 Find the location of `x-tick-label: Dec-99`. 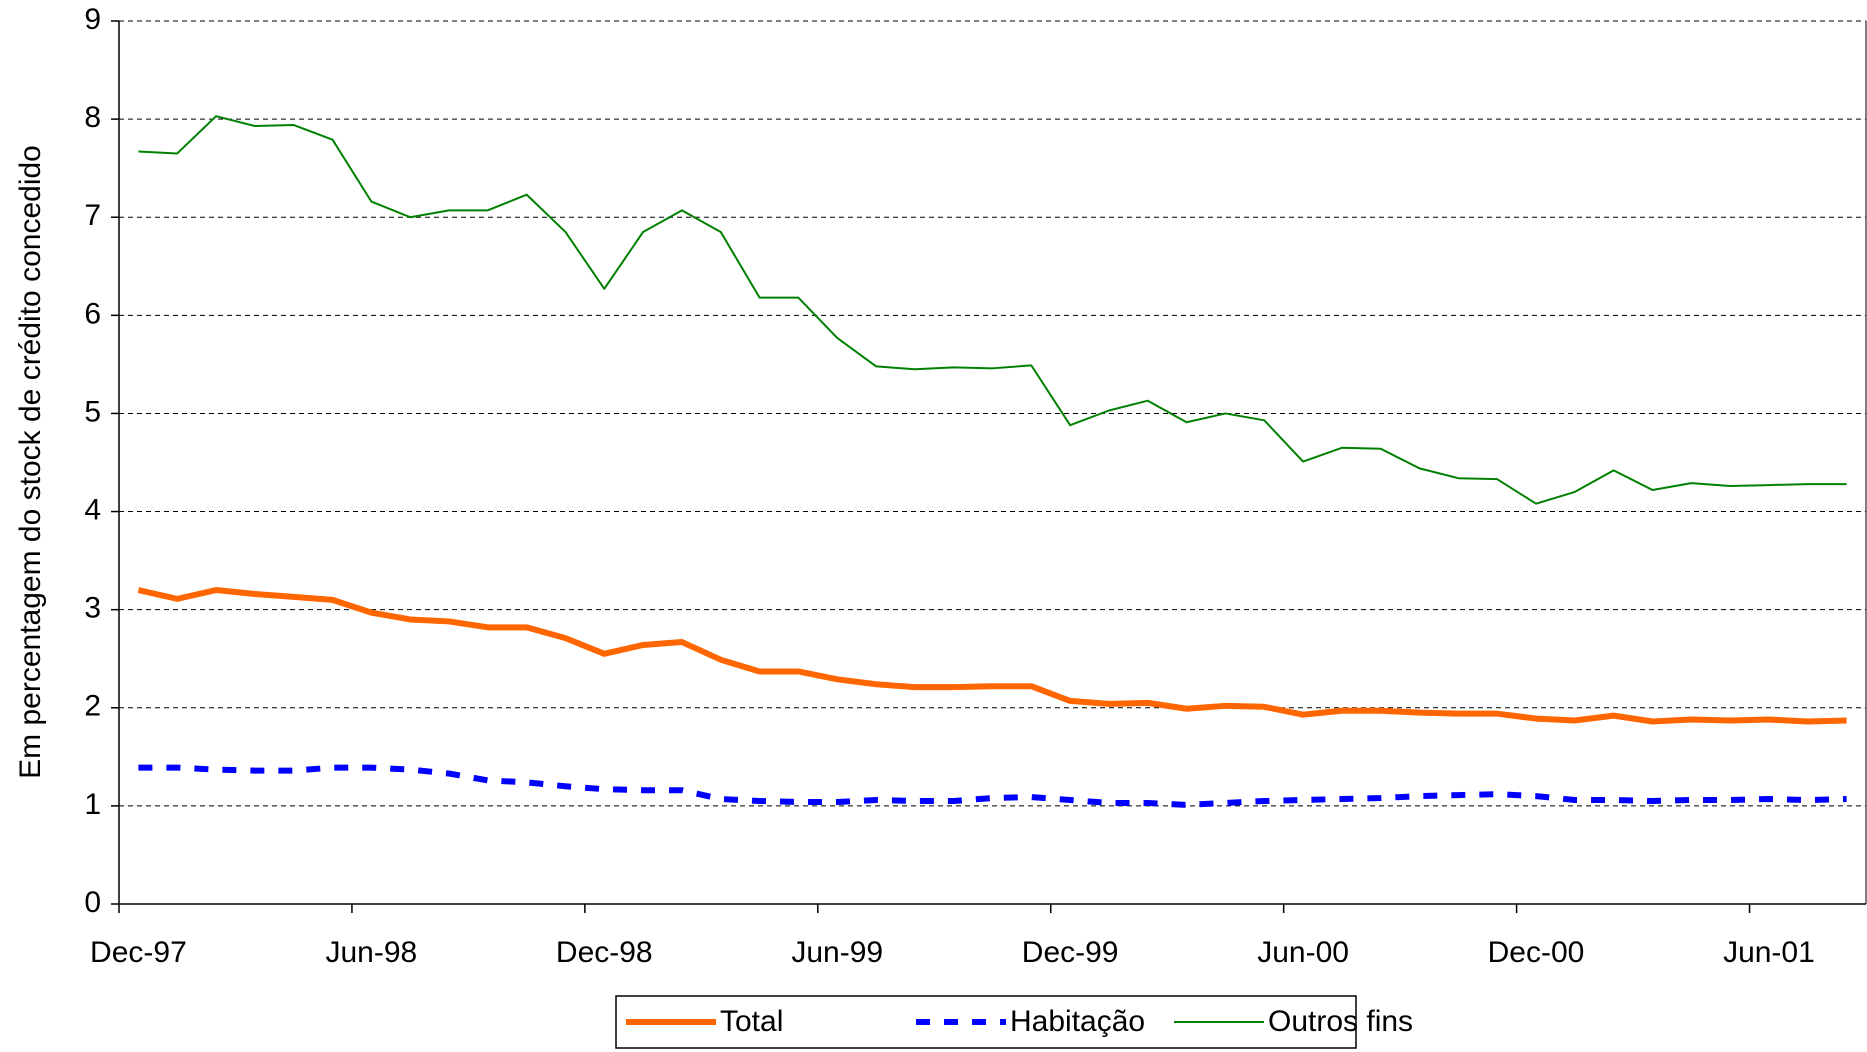

x-tick-label: Dec-99 is located at coordinates (1070, 952).